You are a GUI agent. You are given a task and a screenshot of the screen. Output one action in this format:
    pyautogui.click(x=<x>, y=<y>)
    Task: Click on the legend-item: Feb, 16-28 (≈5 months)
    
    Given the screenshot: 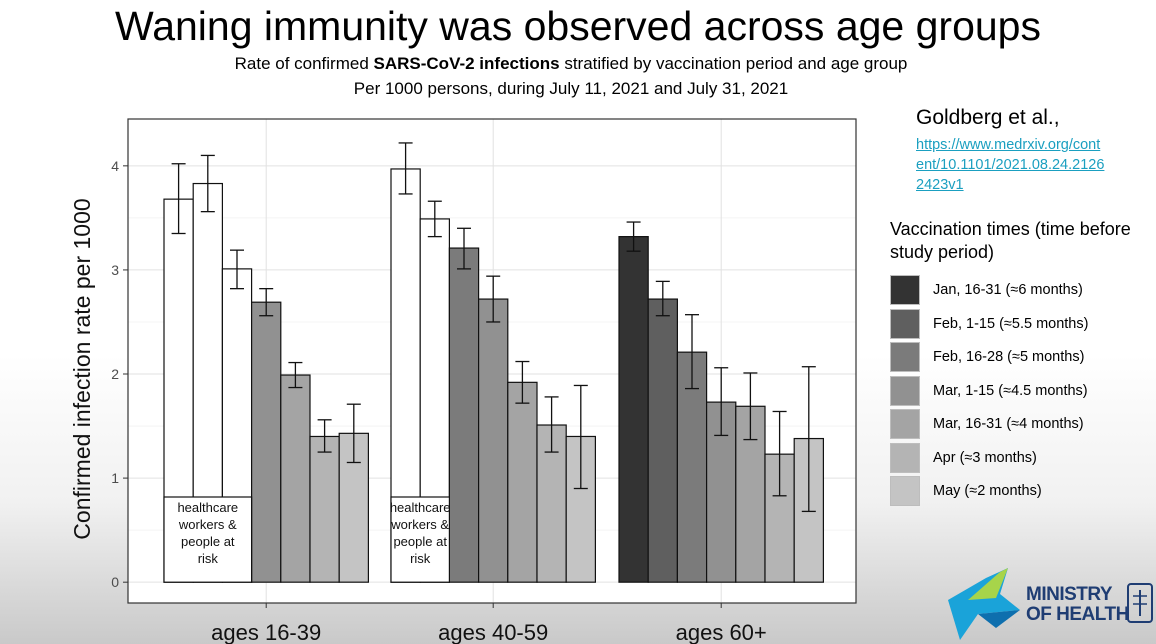 What is the action you would take?
    pyautogui.click(x=1021, y=357)
    